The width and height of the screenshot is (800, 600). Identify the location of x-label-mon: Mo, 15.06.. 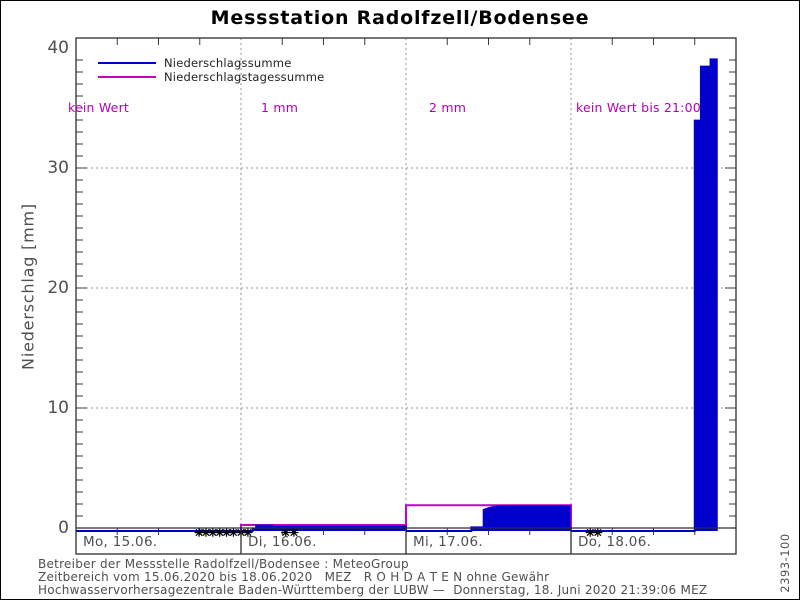
(120, 542).